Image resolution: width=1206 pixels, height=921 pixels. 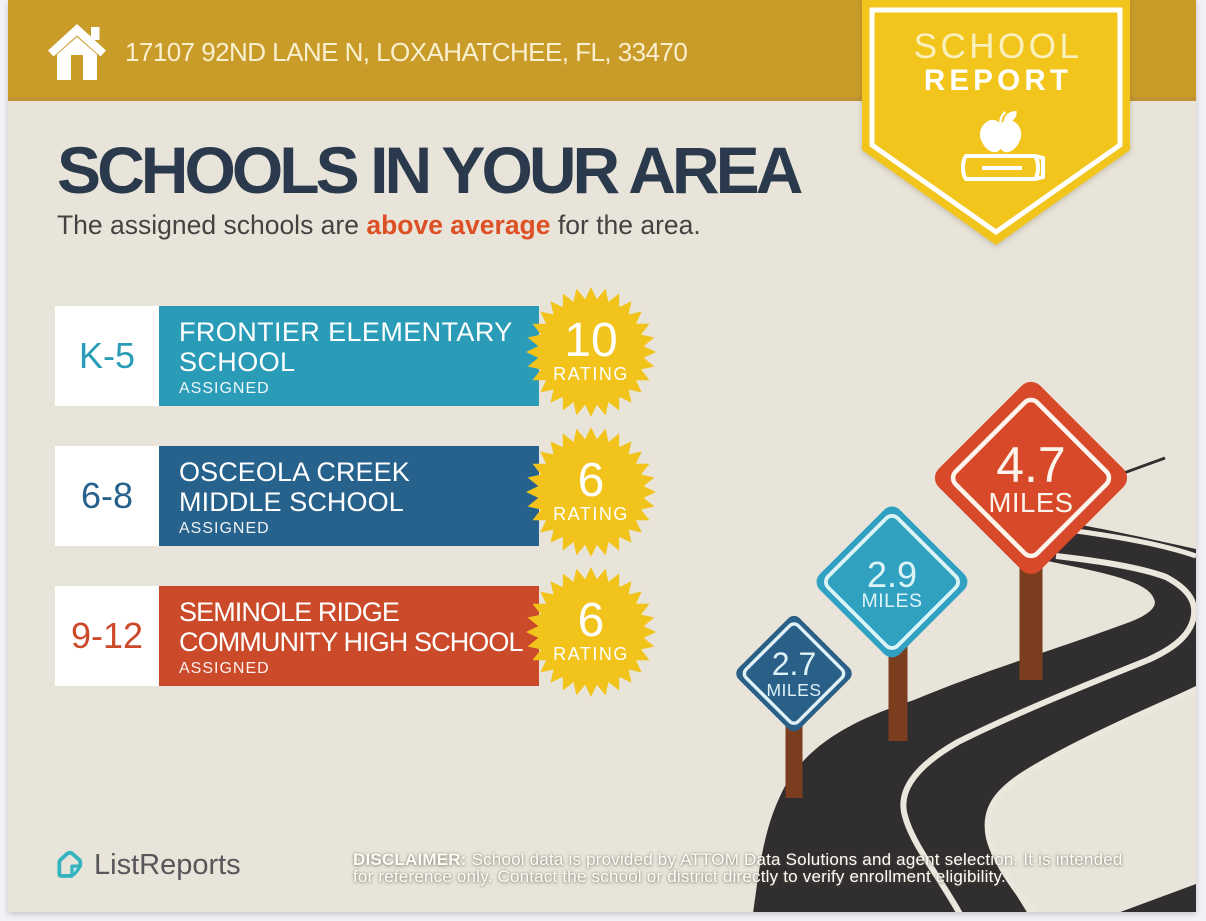 I want to click on svg-text: 4.7, so click(x=1031, y=465).